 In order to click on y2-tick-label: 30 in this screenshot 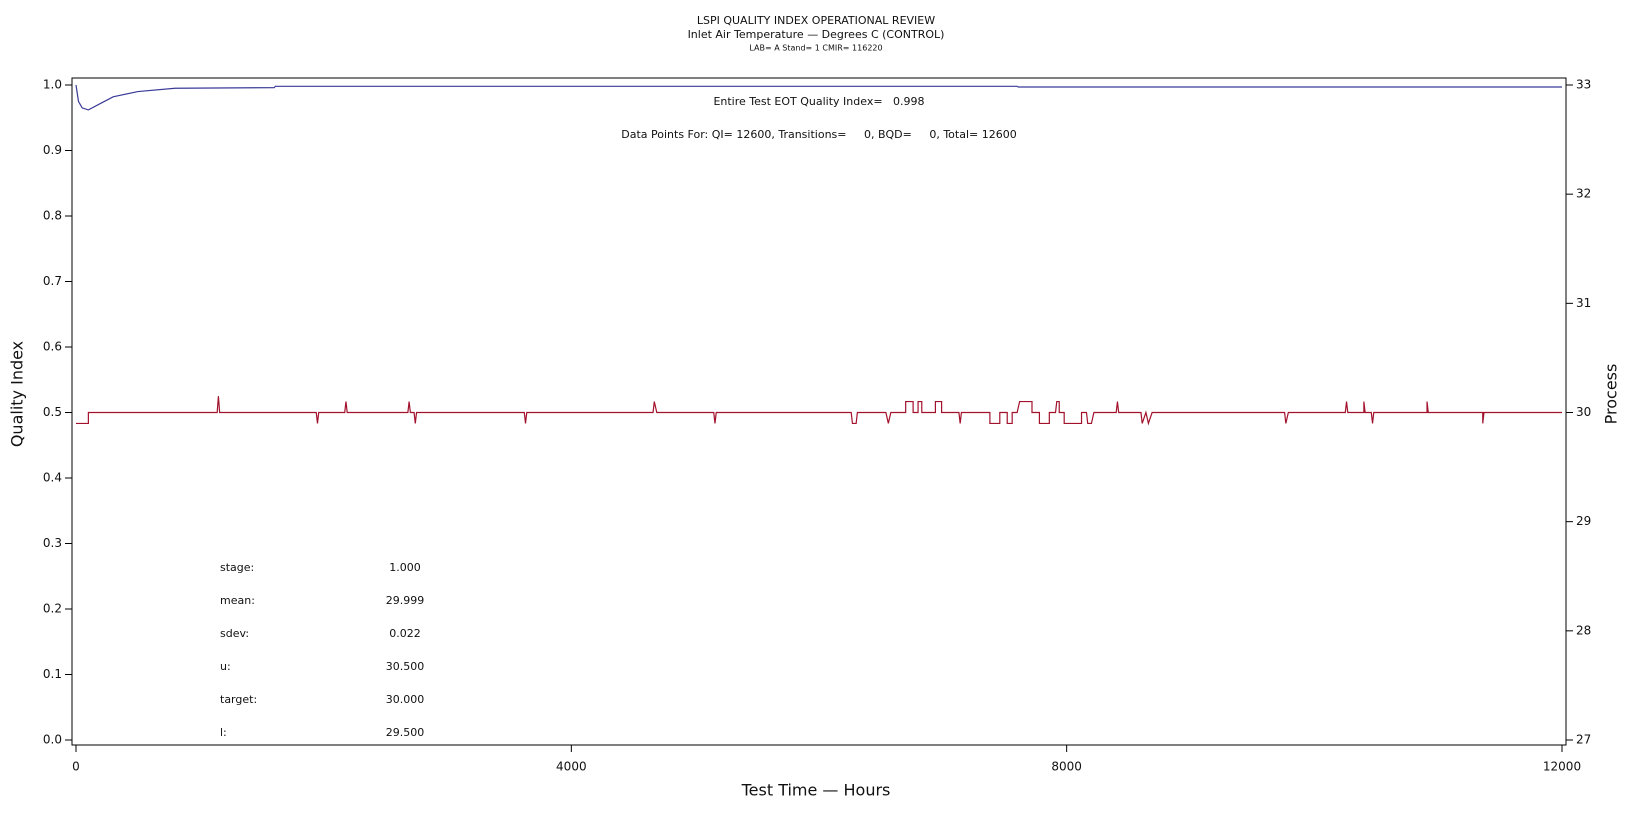, I will do `click(1583, 412)`.